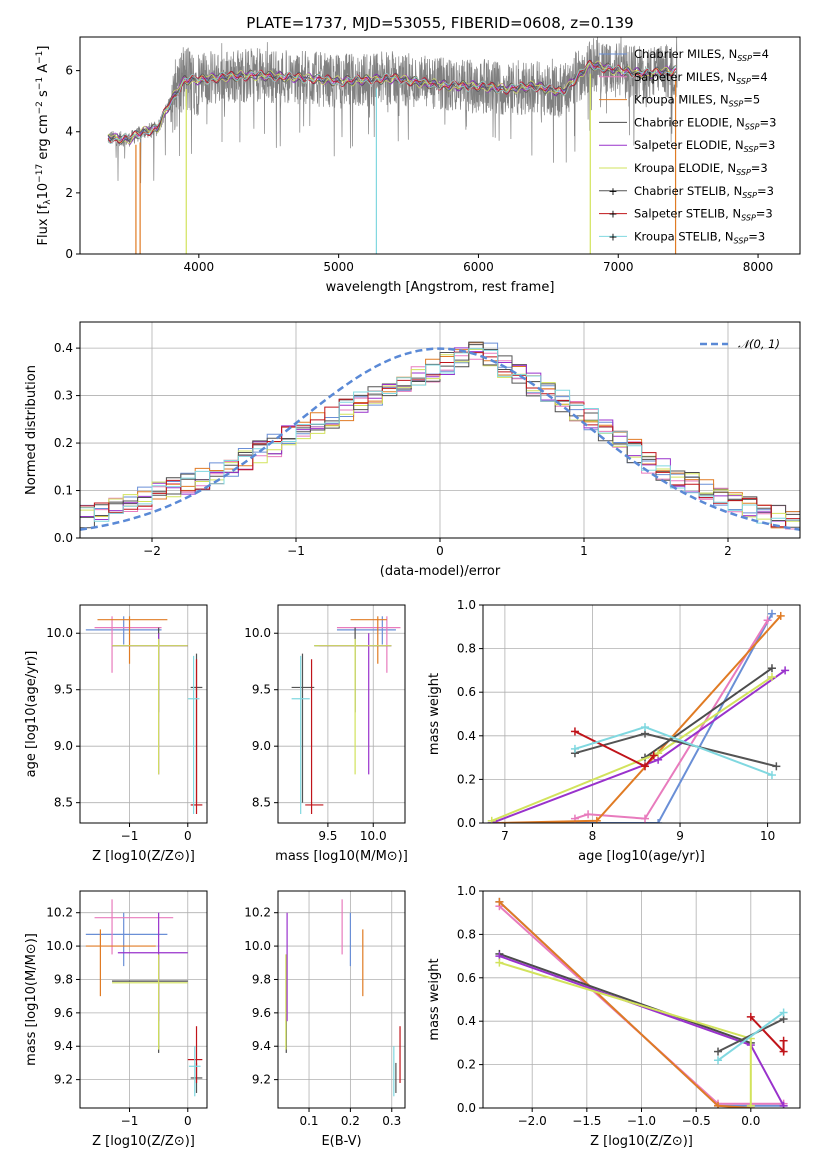 The height and width of the screenshot is (1170, 819). I want to click on legend-label: Salpeter ELODIE, NSSP=3, so click(704, 146).